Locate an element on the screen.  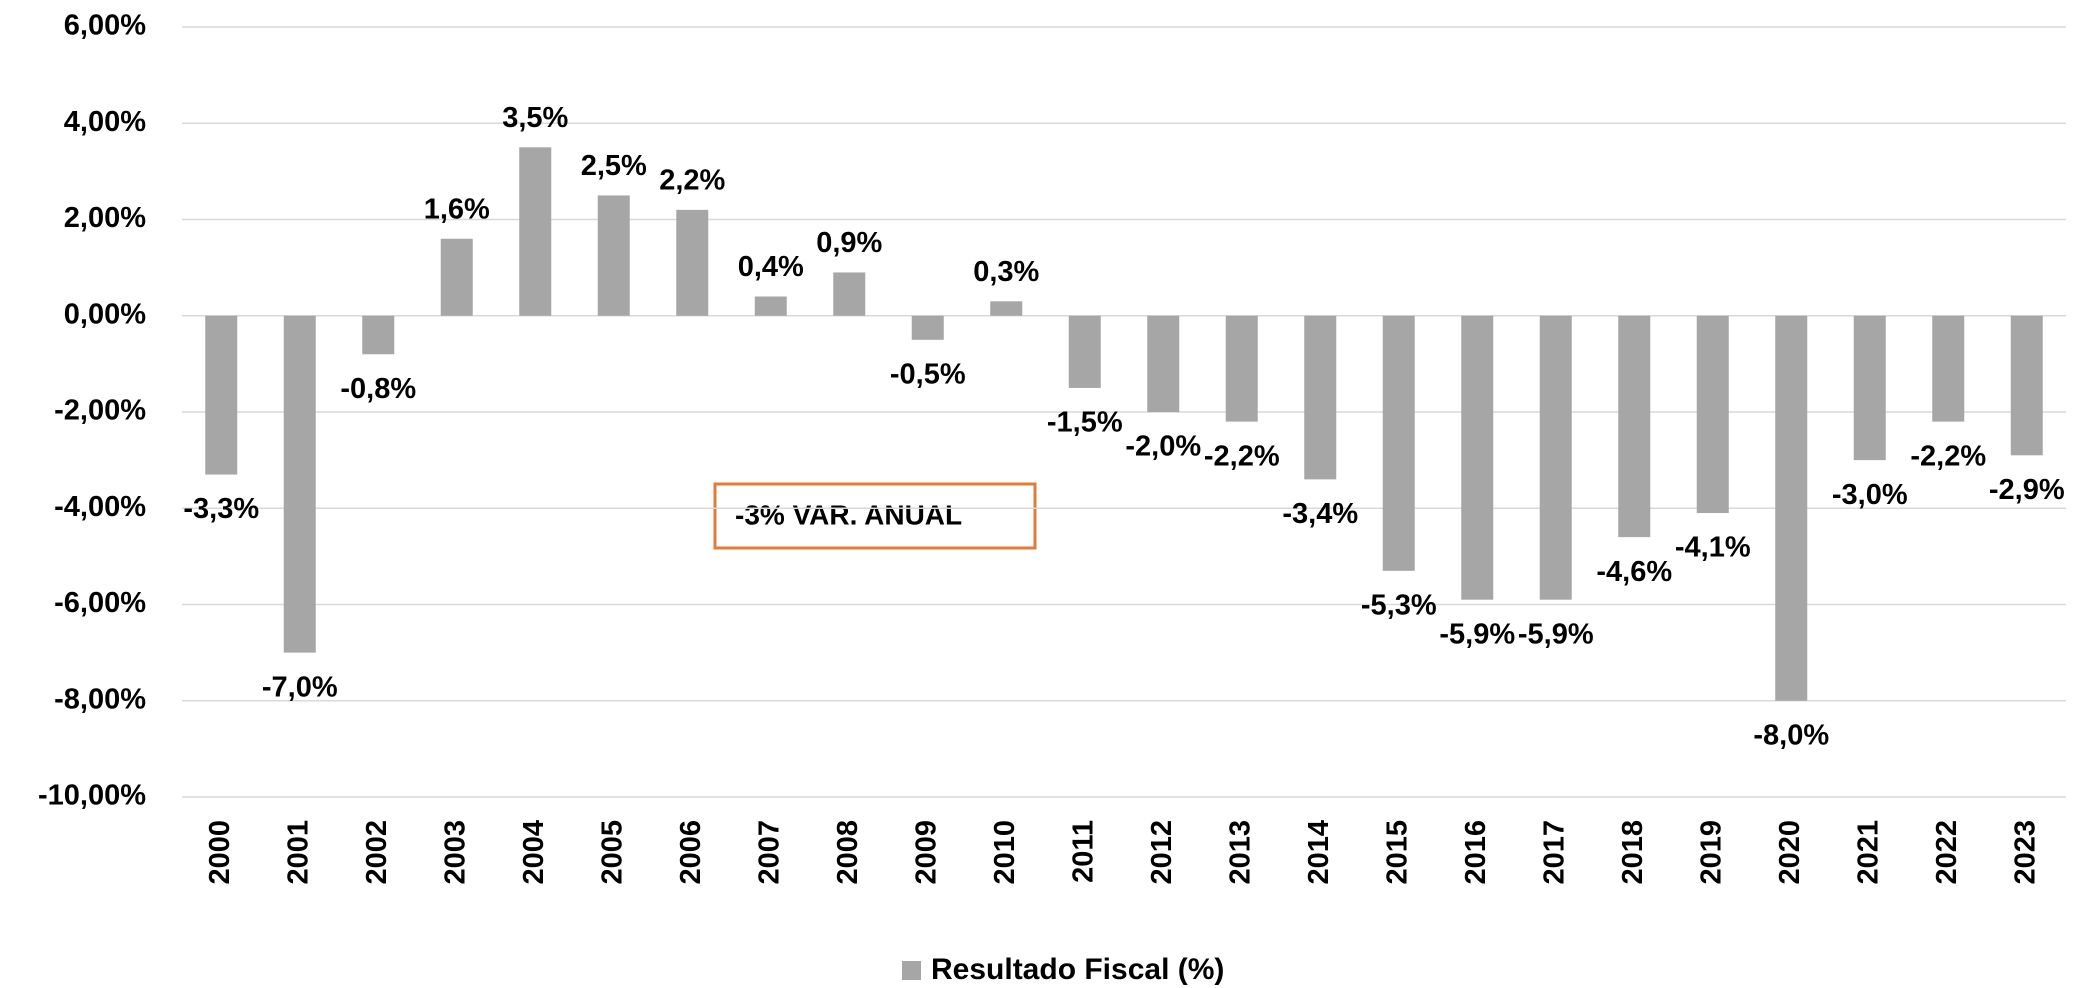
data-label: -3,4% is located at coordinates (1320, 514).